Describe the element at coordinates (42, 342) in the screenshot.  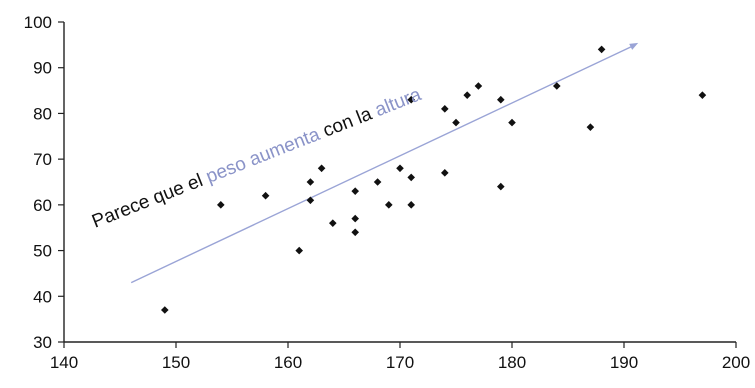
I see `y-tick-label: 30` at that location.